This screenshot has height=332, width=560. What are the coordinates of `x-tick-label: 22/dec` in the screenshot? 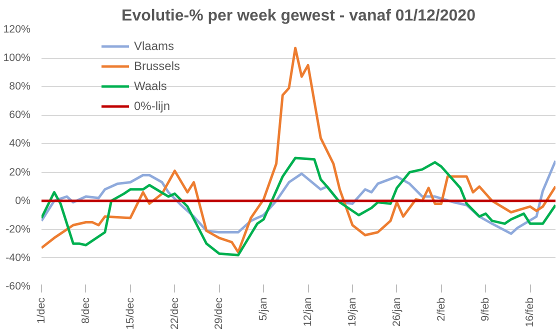 It's located at (174, 313).